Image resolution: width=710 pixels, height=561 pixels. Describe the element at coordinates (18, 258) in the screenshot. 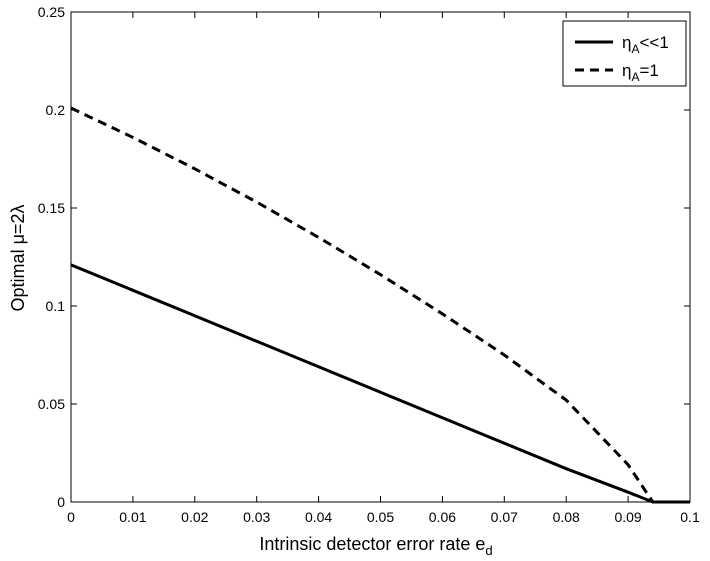

I see `y-axis-title: Optimal μ=2λ` at that location.